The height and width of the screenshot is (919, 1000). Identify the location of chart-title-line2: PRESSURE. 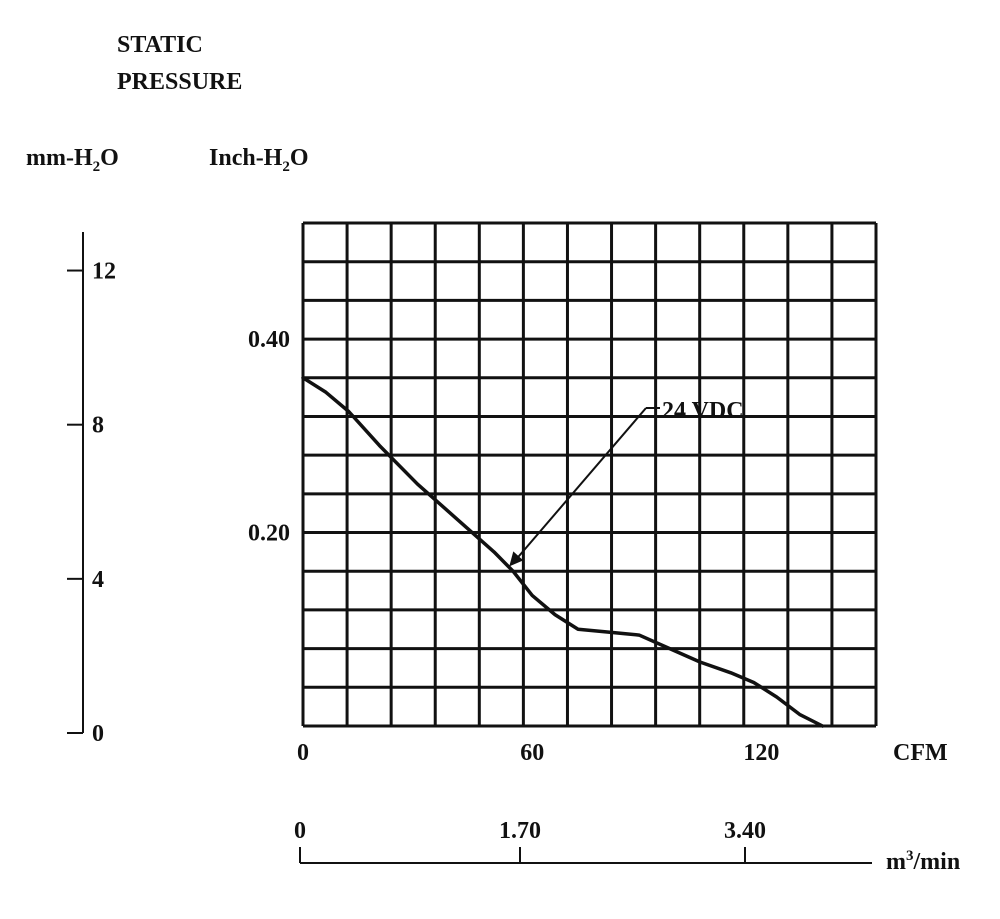
(180, 82).